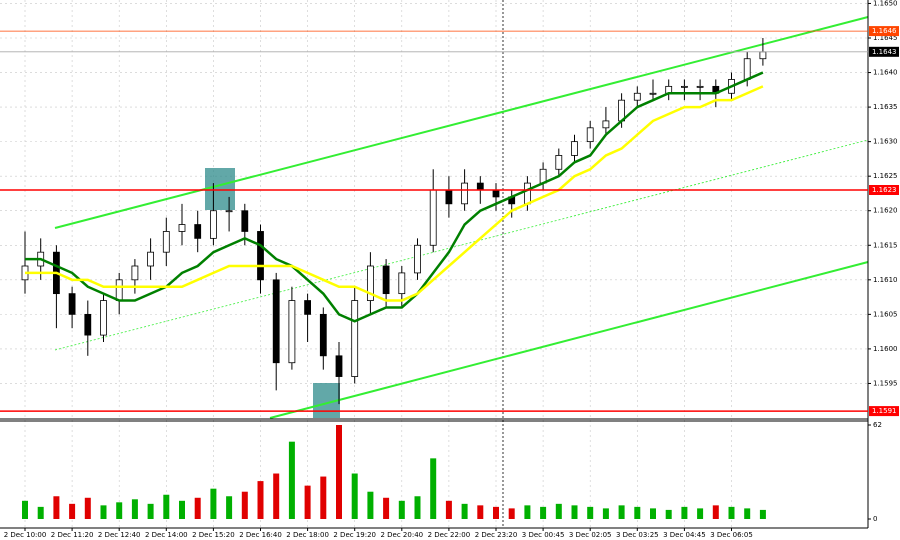 This screenshot has width=900, height=540. I want to click on y-tick-label: 1.1595, so click(885, 383).